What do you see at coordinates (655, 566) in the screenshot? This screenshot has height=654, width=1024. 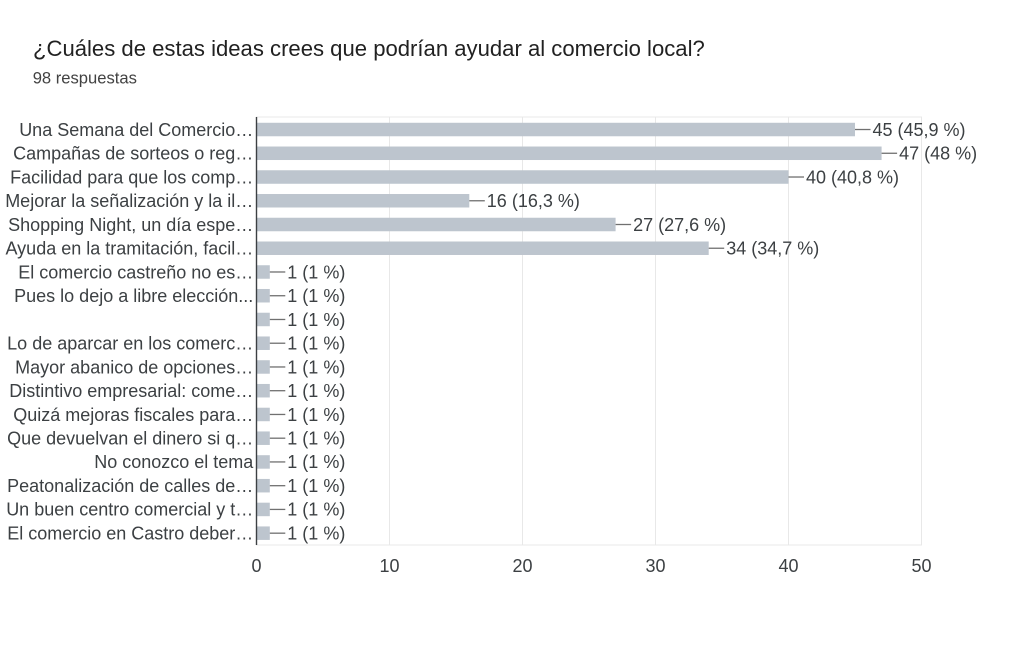 I see `svg-text: 30` at bounding box center [655, 566].